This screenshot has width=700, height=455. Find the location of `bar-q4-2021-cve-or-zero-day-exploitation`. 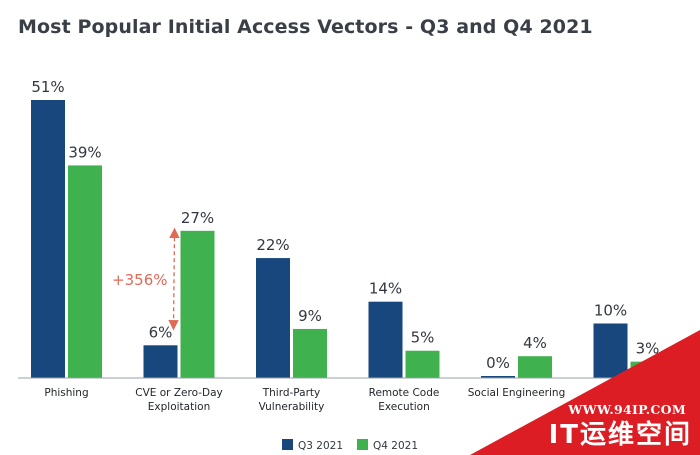

bar-q4-2021-cve-or-zero-day-exploitation is located at coordinates (197, 304).